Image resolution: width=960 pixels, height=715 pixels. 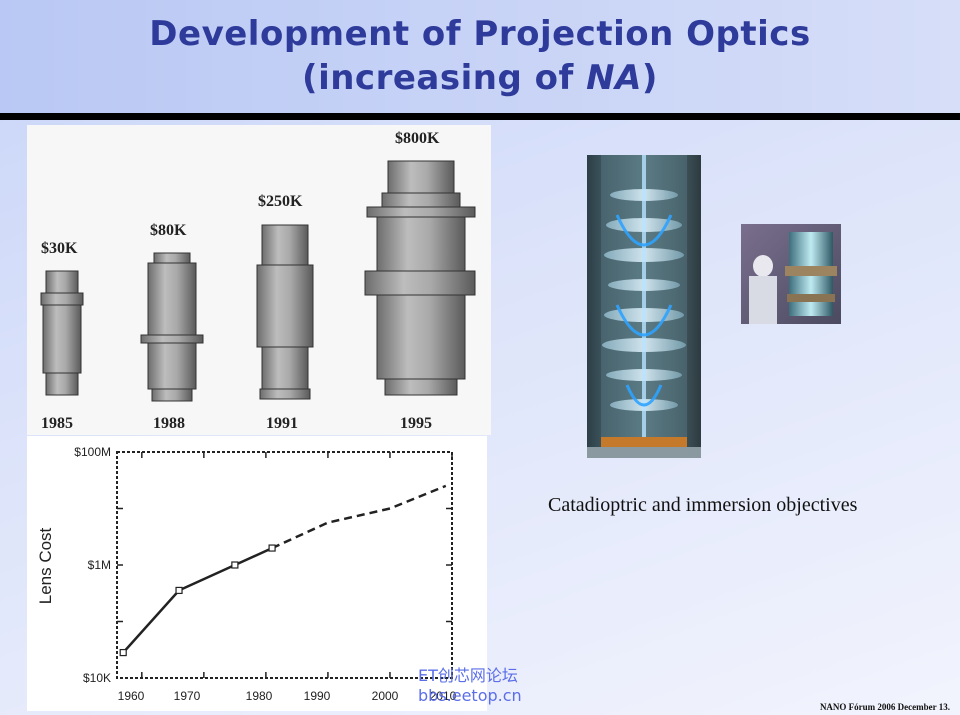 What do you see at coordinates (649, 78) in the screenshot?
I see `subtitle-suffix: )` at bounding box center [649, 78].